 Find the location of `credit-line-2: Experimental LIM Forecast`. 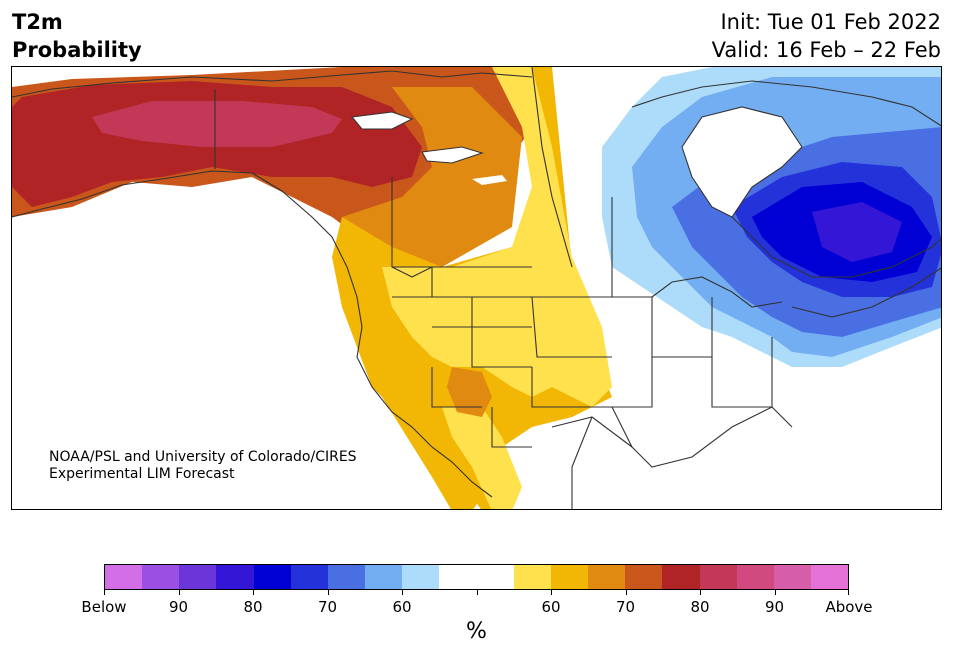

credit-line-2: Experimental LIM Forecast is located at coordinates (142, 474).